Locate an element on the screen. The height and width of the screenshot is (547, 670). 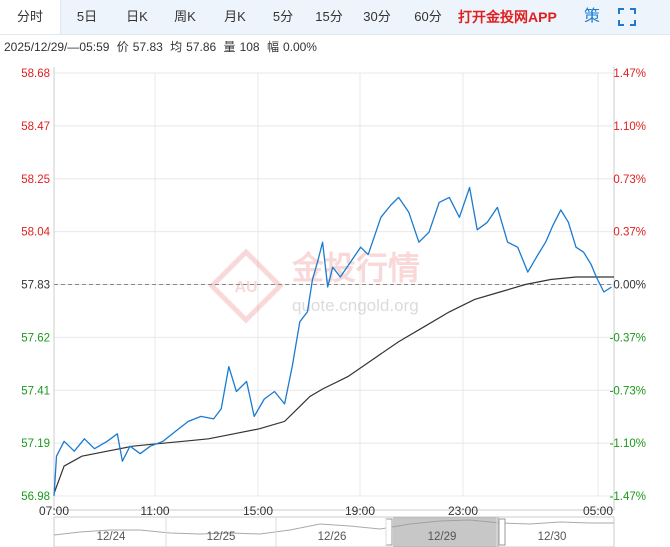
tab-30min: 30分 is located at coordinates (377, 16).